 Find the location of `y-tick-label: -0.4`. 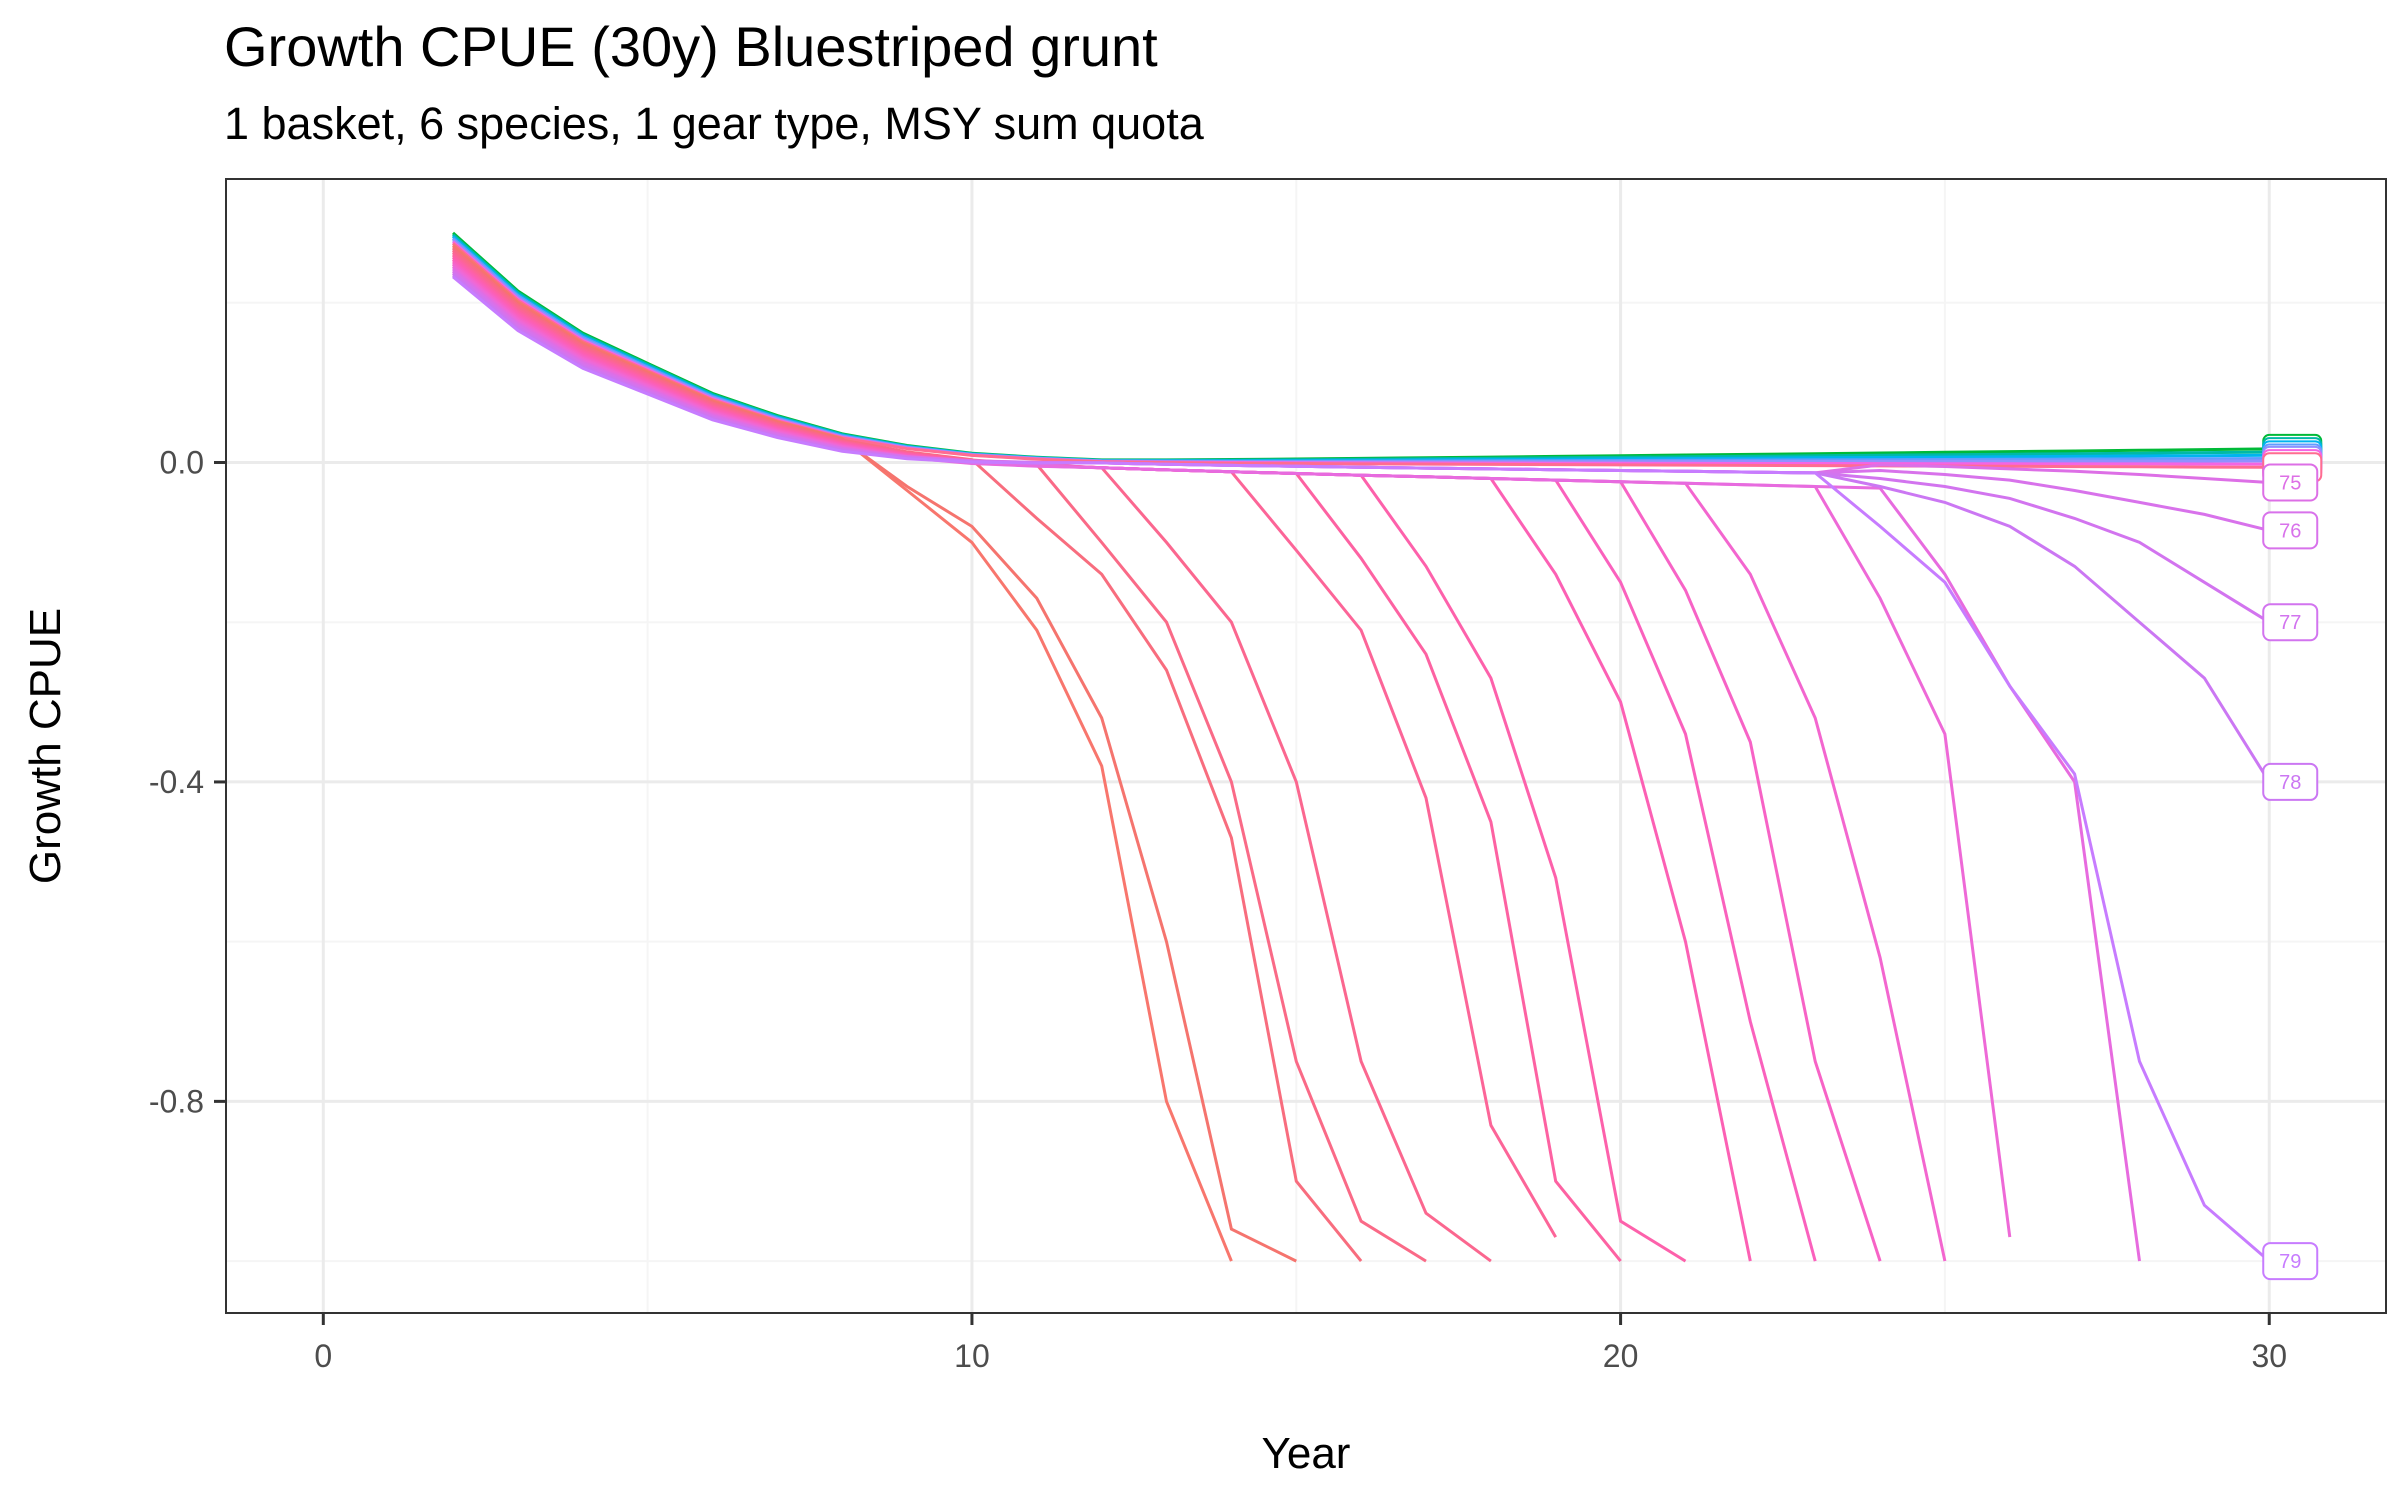

y-tick-label: -0.4 is located at coordinates (176, 782).